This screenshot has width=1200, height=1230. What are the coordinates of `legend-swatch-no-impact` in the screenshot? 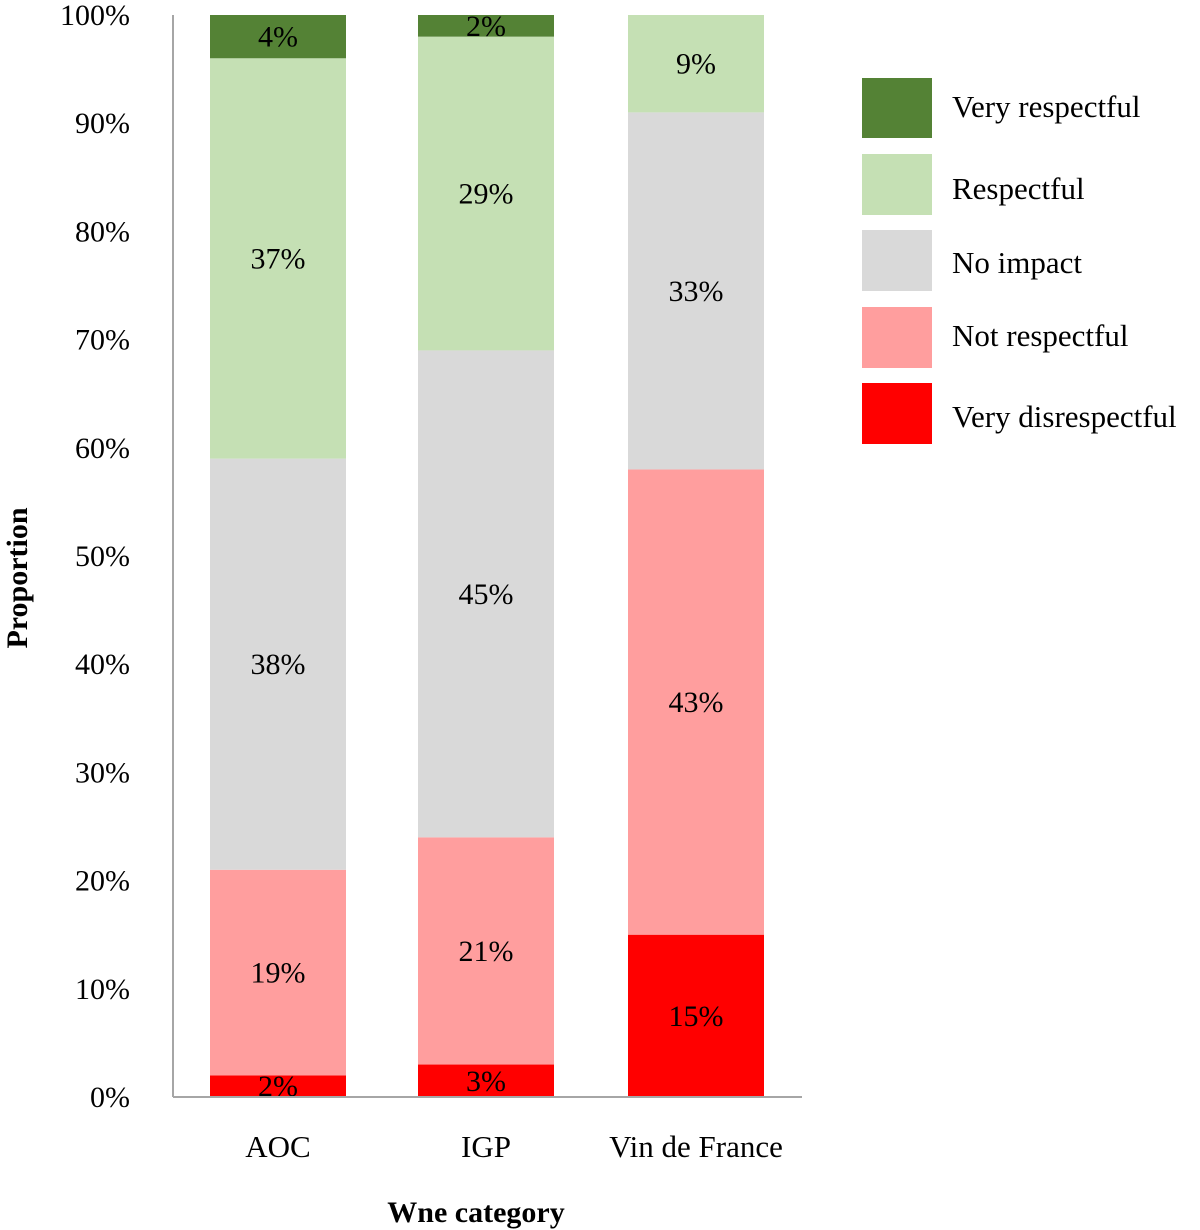 It's located at (897, 260).